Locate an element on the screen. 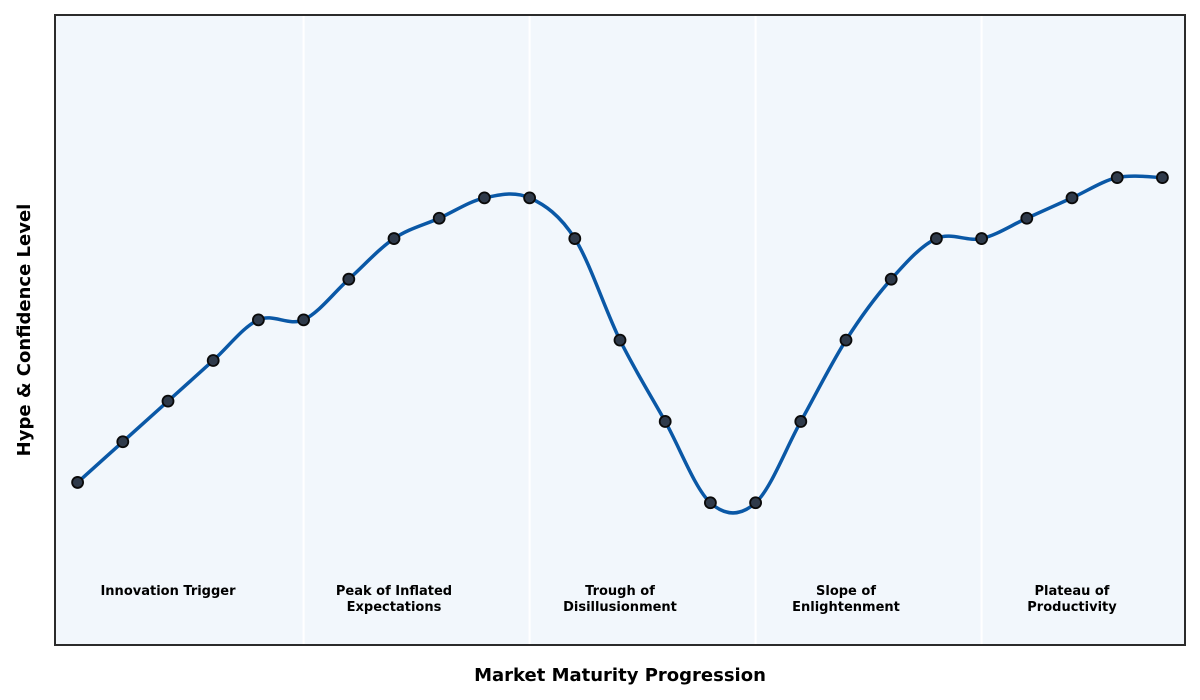 The image size is (1200, 700). phase-label-line: Enlightenment is located at coordinates (846, 607).